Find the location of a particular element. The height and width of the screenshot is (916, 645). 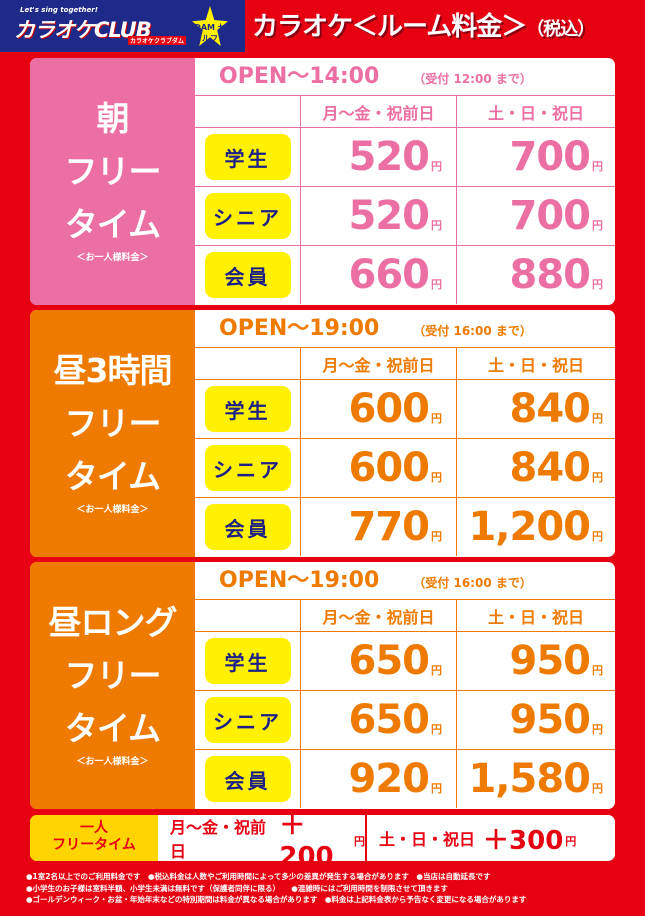

weekend-price-cell: 1,200 円 is located at coordinates (535, 527).